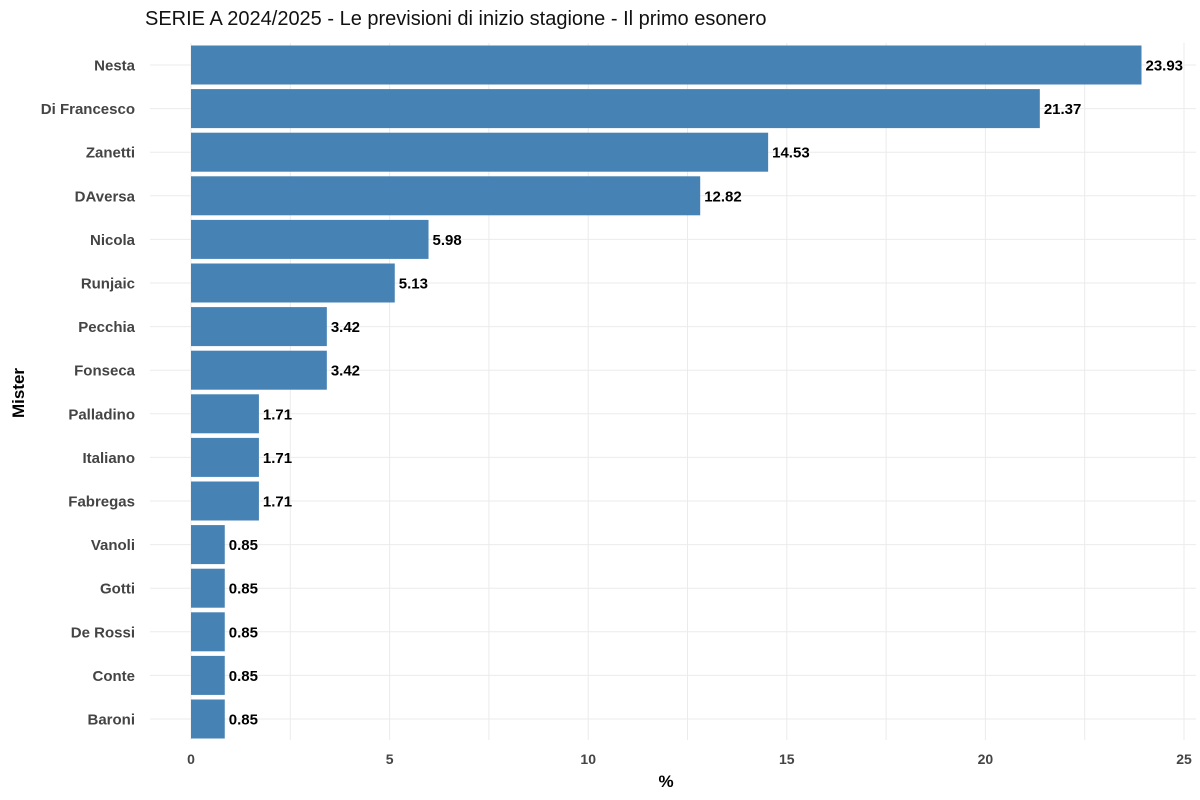  I want to click on y-tick-label: Nicola, so click(113, 240).